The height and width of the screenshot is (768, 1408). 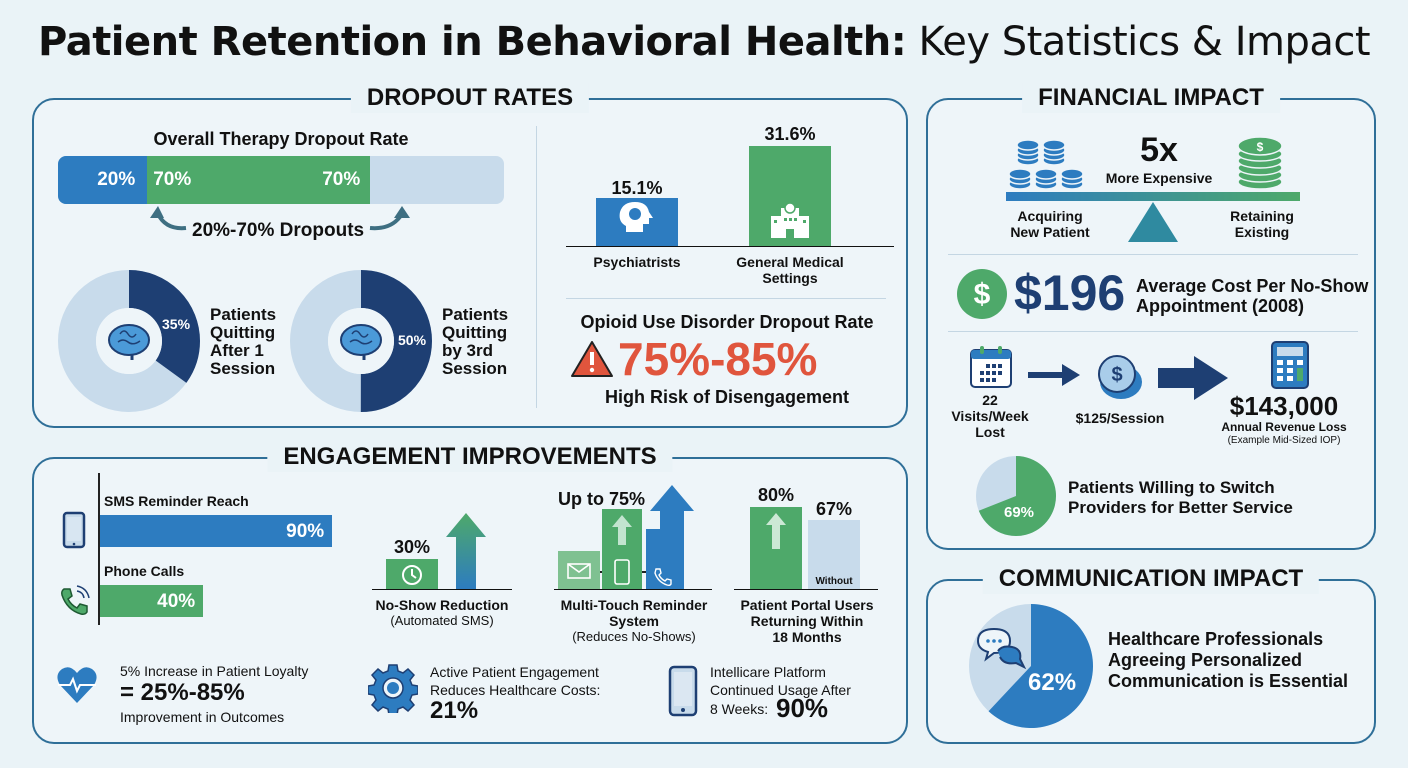 What do you see at coordinates (637, 188) in the screenshot?
I see `psychiatrists-value-label: 15.1%` at bounding box center [637, 188].